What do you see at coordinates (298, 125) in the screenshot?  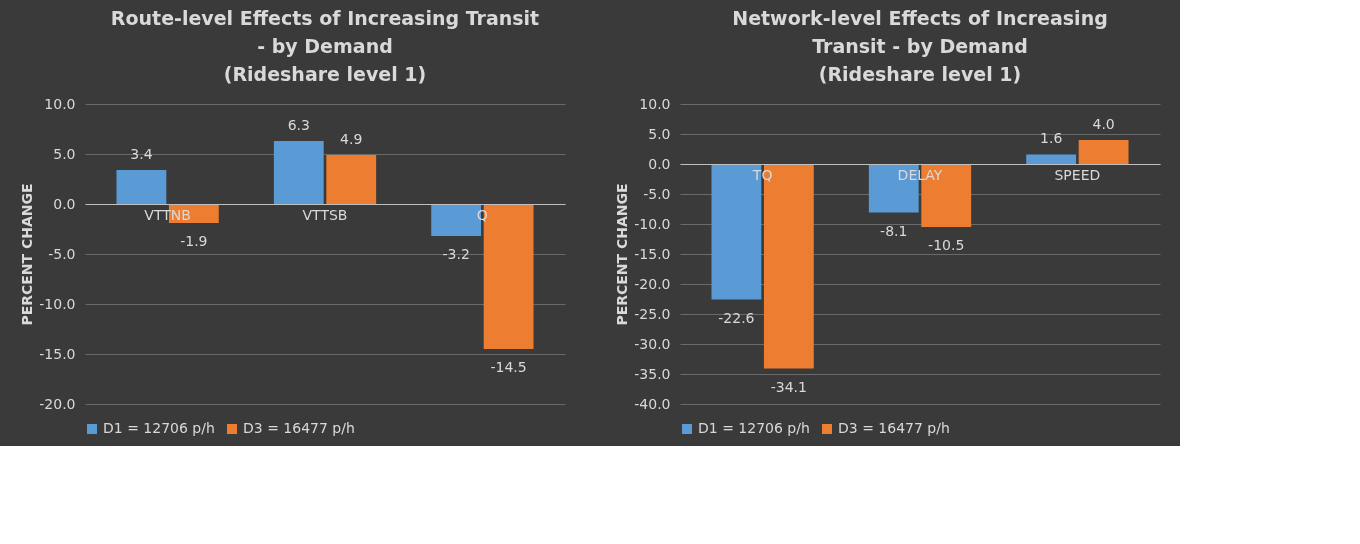 I see `data-label: 6.3` at bounding box center [298, 125].